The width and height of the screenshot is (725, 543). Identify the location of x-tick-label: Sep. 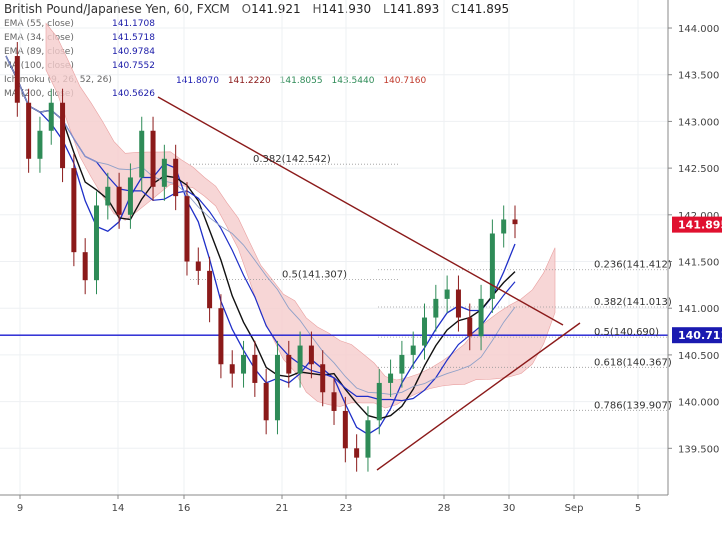
(574, 508).